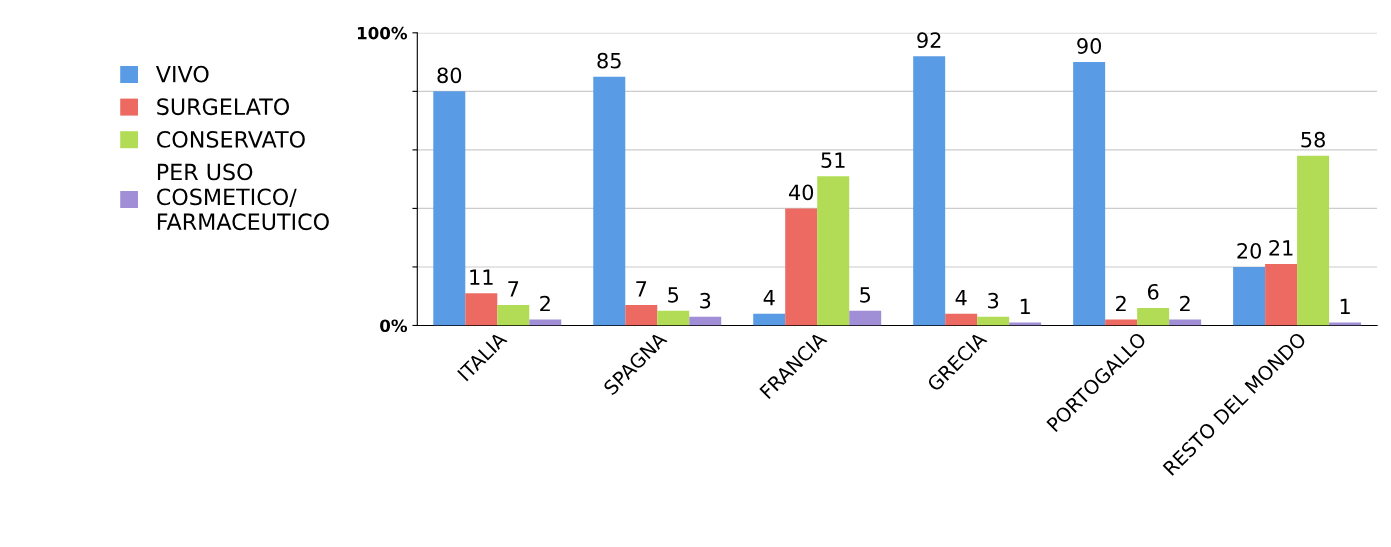  Describe the element at coordinates (449, 75) in the screenshot. I see `data-label: 80` at that location.